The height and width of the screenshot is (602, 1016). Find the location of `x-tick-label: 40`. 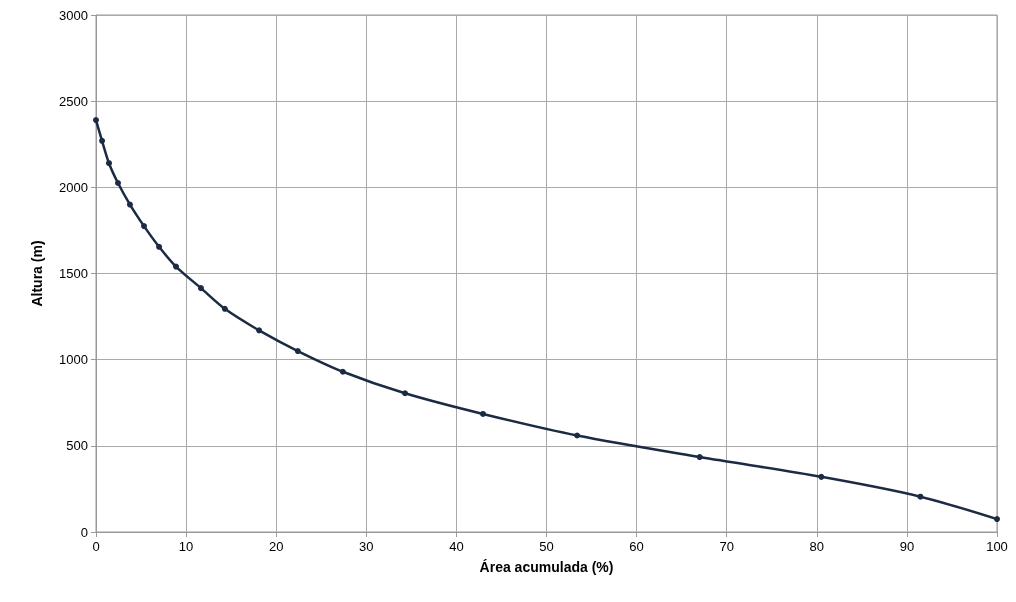

x-tick-label: 40 is located at coordinates (456, 546).